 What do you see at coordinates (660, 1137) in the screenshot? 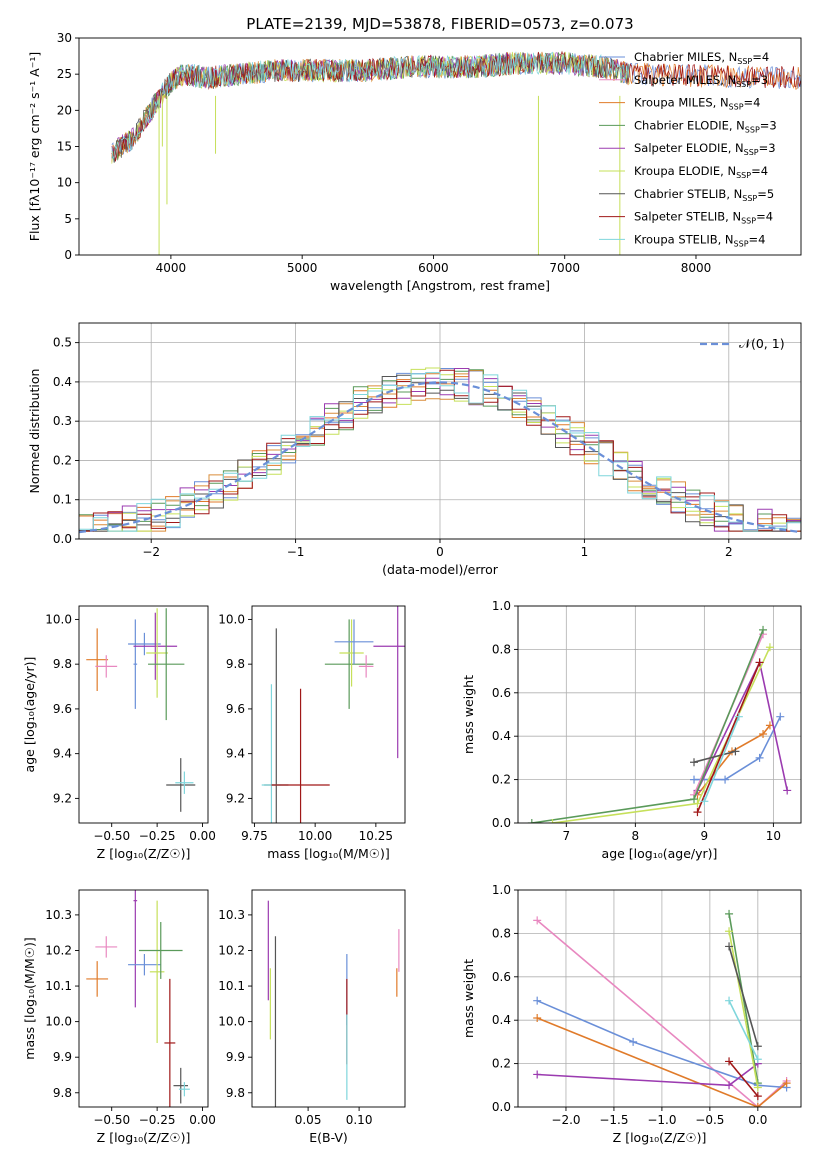
I see `x-axis-label: Z [log₁₀(Z/Z☉)]` at bounding box center [660, 1137].